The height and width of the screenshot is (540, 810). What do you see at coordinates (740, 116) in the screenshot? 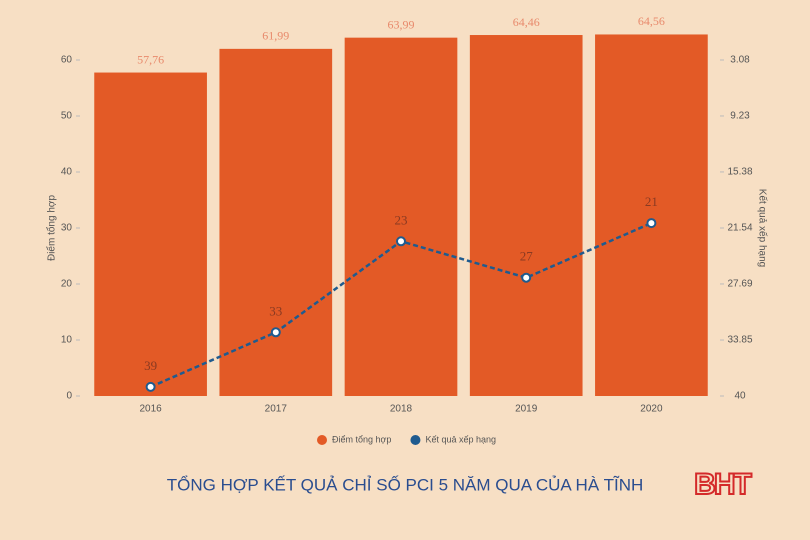
I see `y2-tick-label: 9.23` at bounding box center [740, 116].